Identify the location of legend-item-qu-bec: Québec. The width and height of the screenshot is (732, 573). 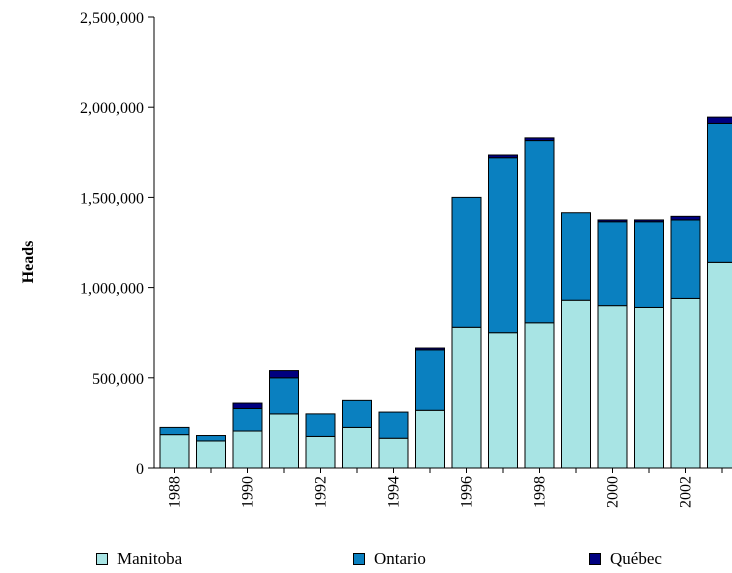
(625, 559).